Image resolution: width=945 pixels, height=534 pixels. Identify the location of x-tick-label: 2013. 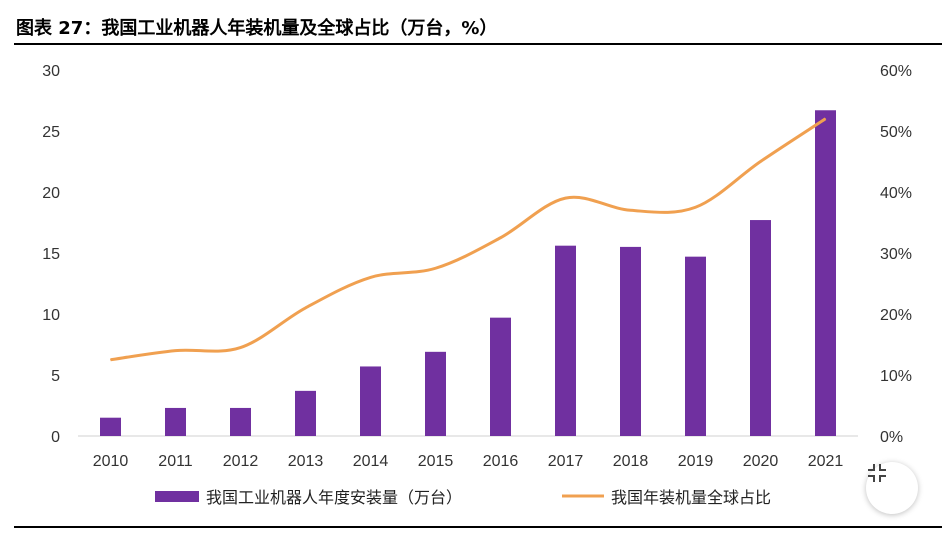
(306, 461).